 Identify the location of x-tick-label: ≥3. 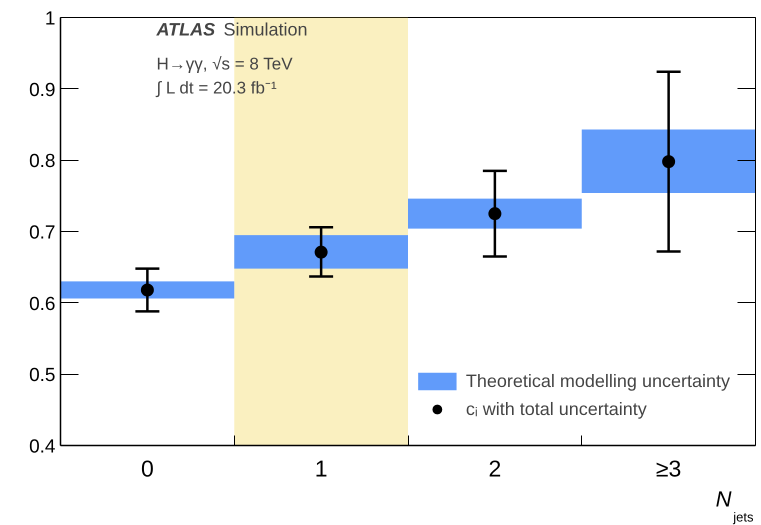
(669, 469).